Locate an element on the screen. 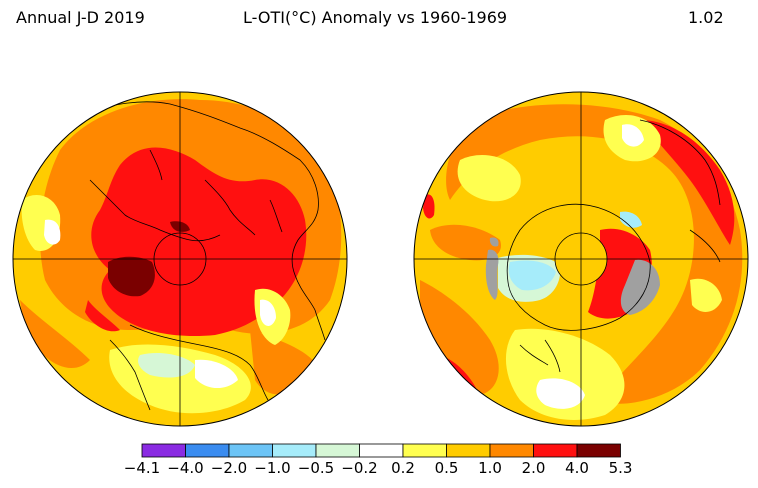 This screenshot has width=758, height=488. colorbar-tick-label: −2.0 is located at coordinates (229, 468).